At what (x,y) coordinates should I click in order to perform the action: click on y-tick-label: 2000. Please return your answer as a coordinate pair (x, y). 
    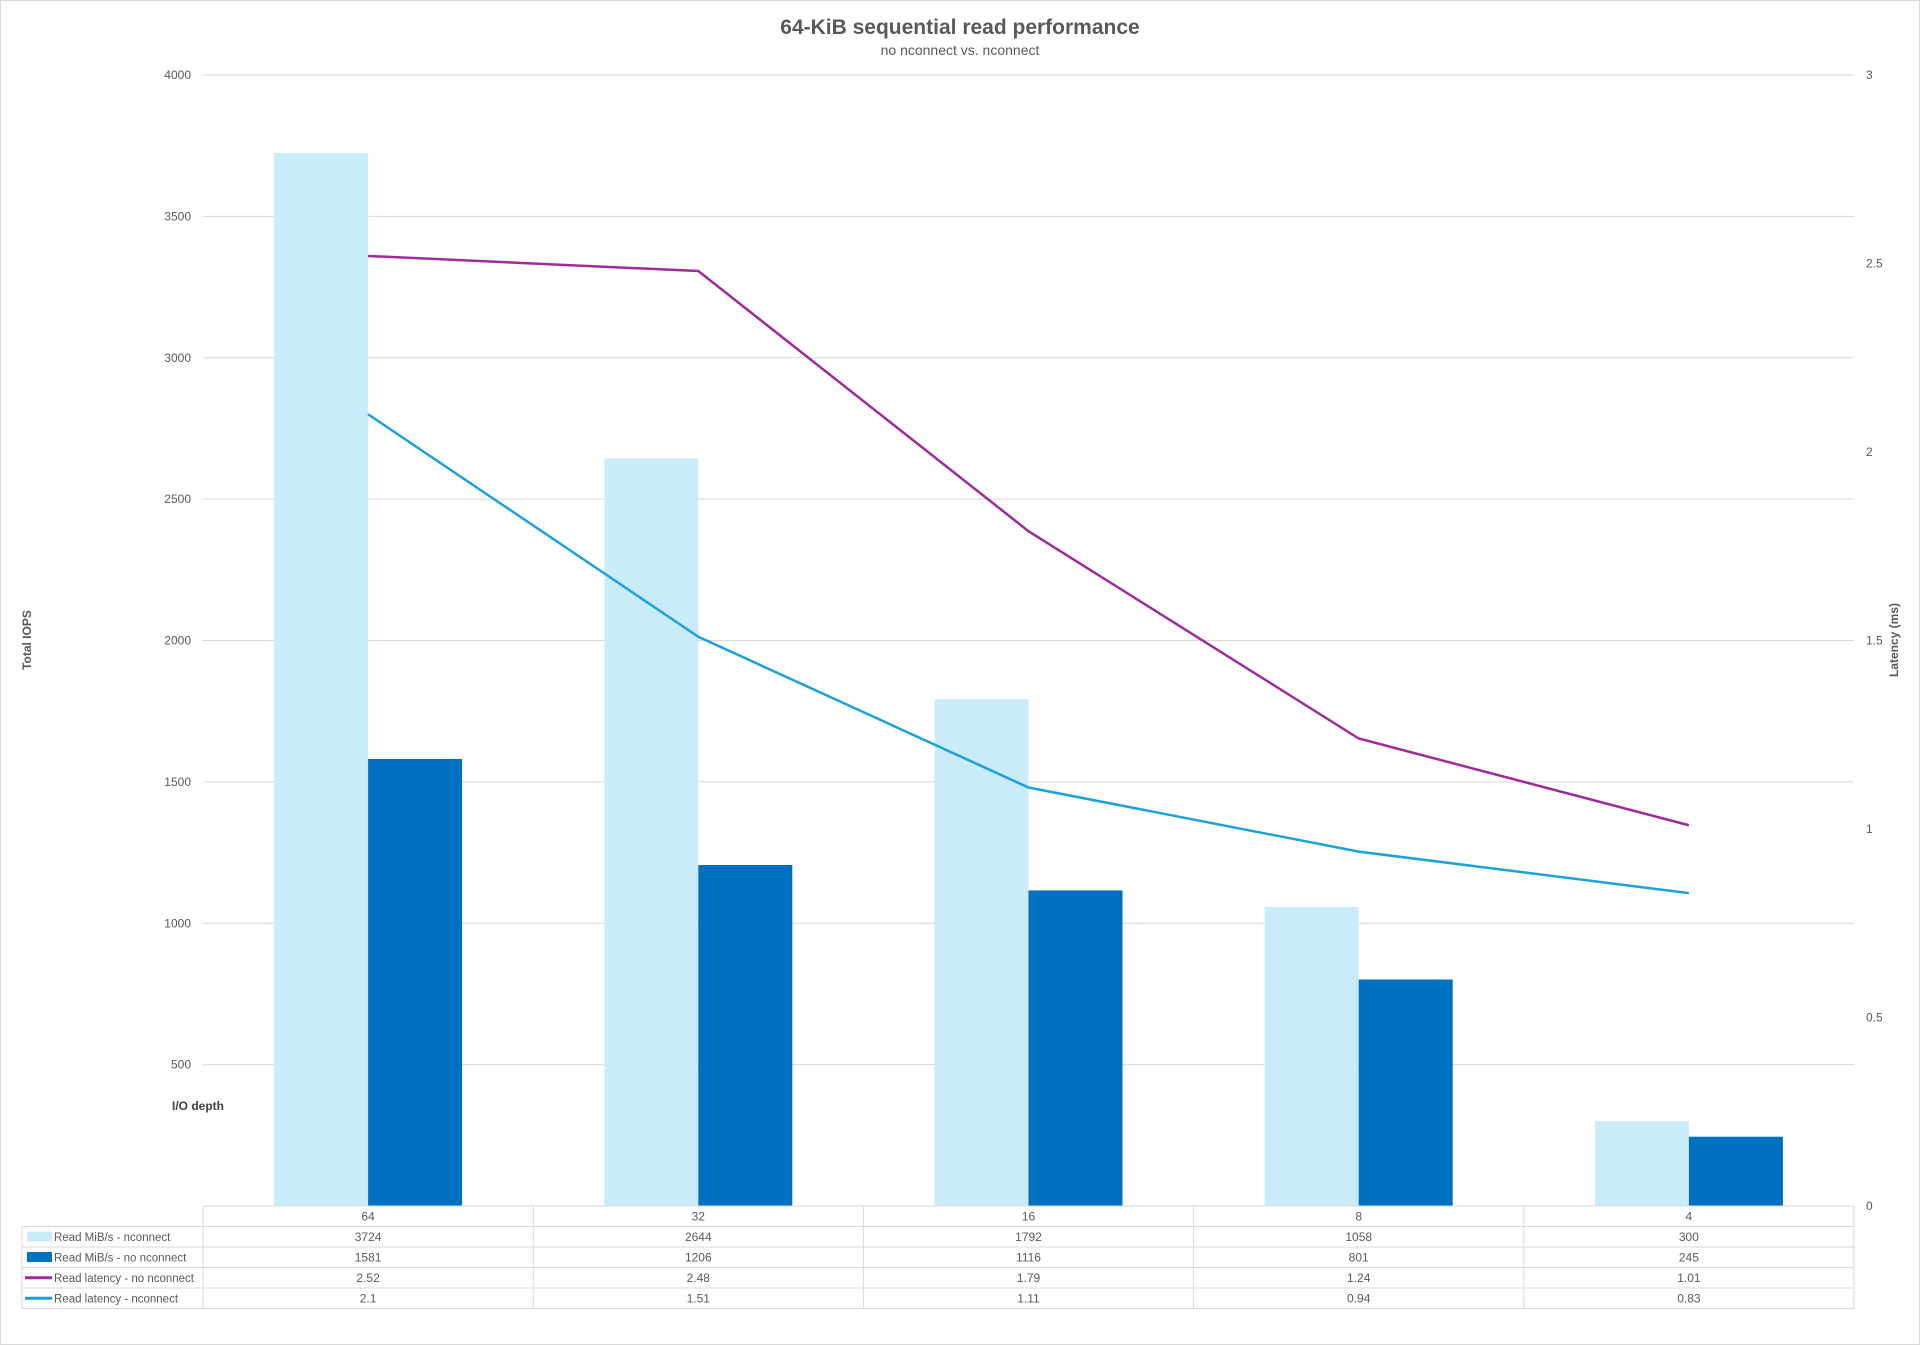
    Looking at the image, I should click on (177, 641).